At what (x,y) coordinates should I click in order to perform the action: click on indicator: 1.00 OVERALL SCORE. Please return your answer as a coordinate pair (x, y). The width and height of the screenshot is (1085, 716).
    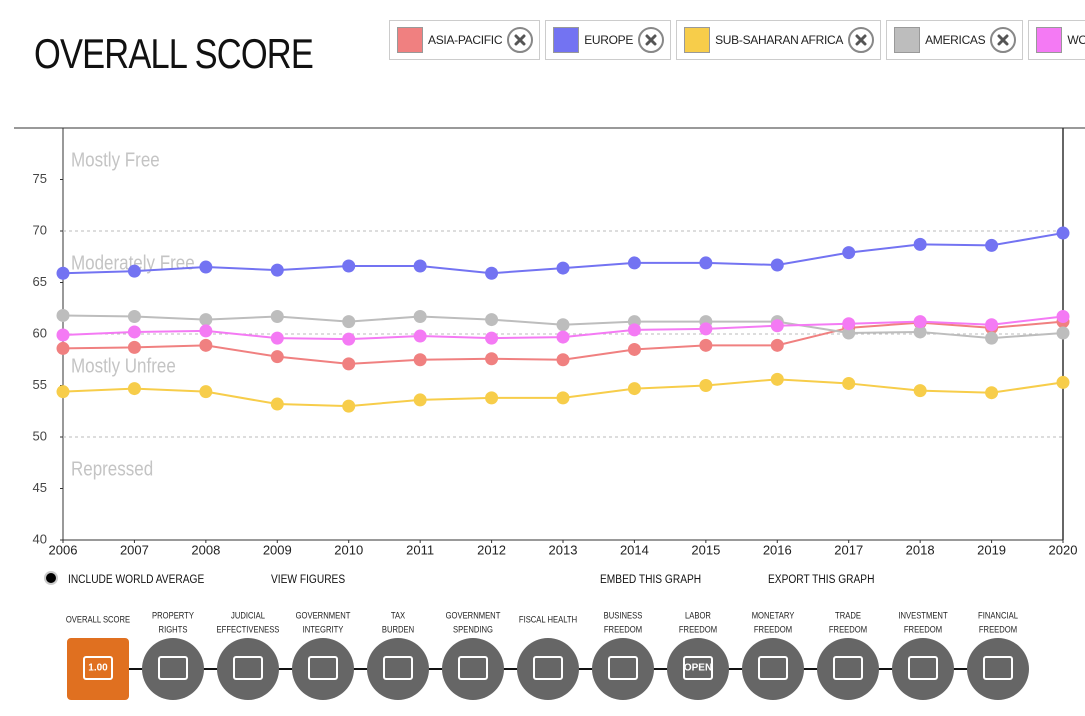
    Looking at the image, I should click on (98, 657).